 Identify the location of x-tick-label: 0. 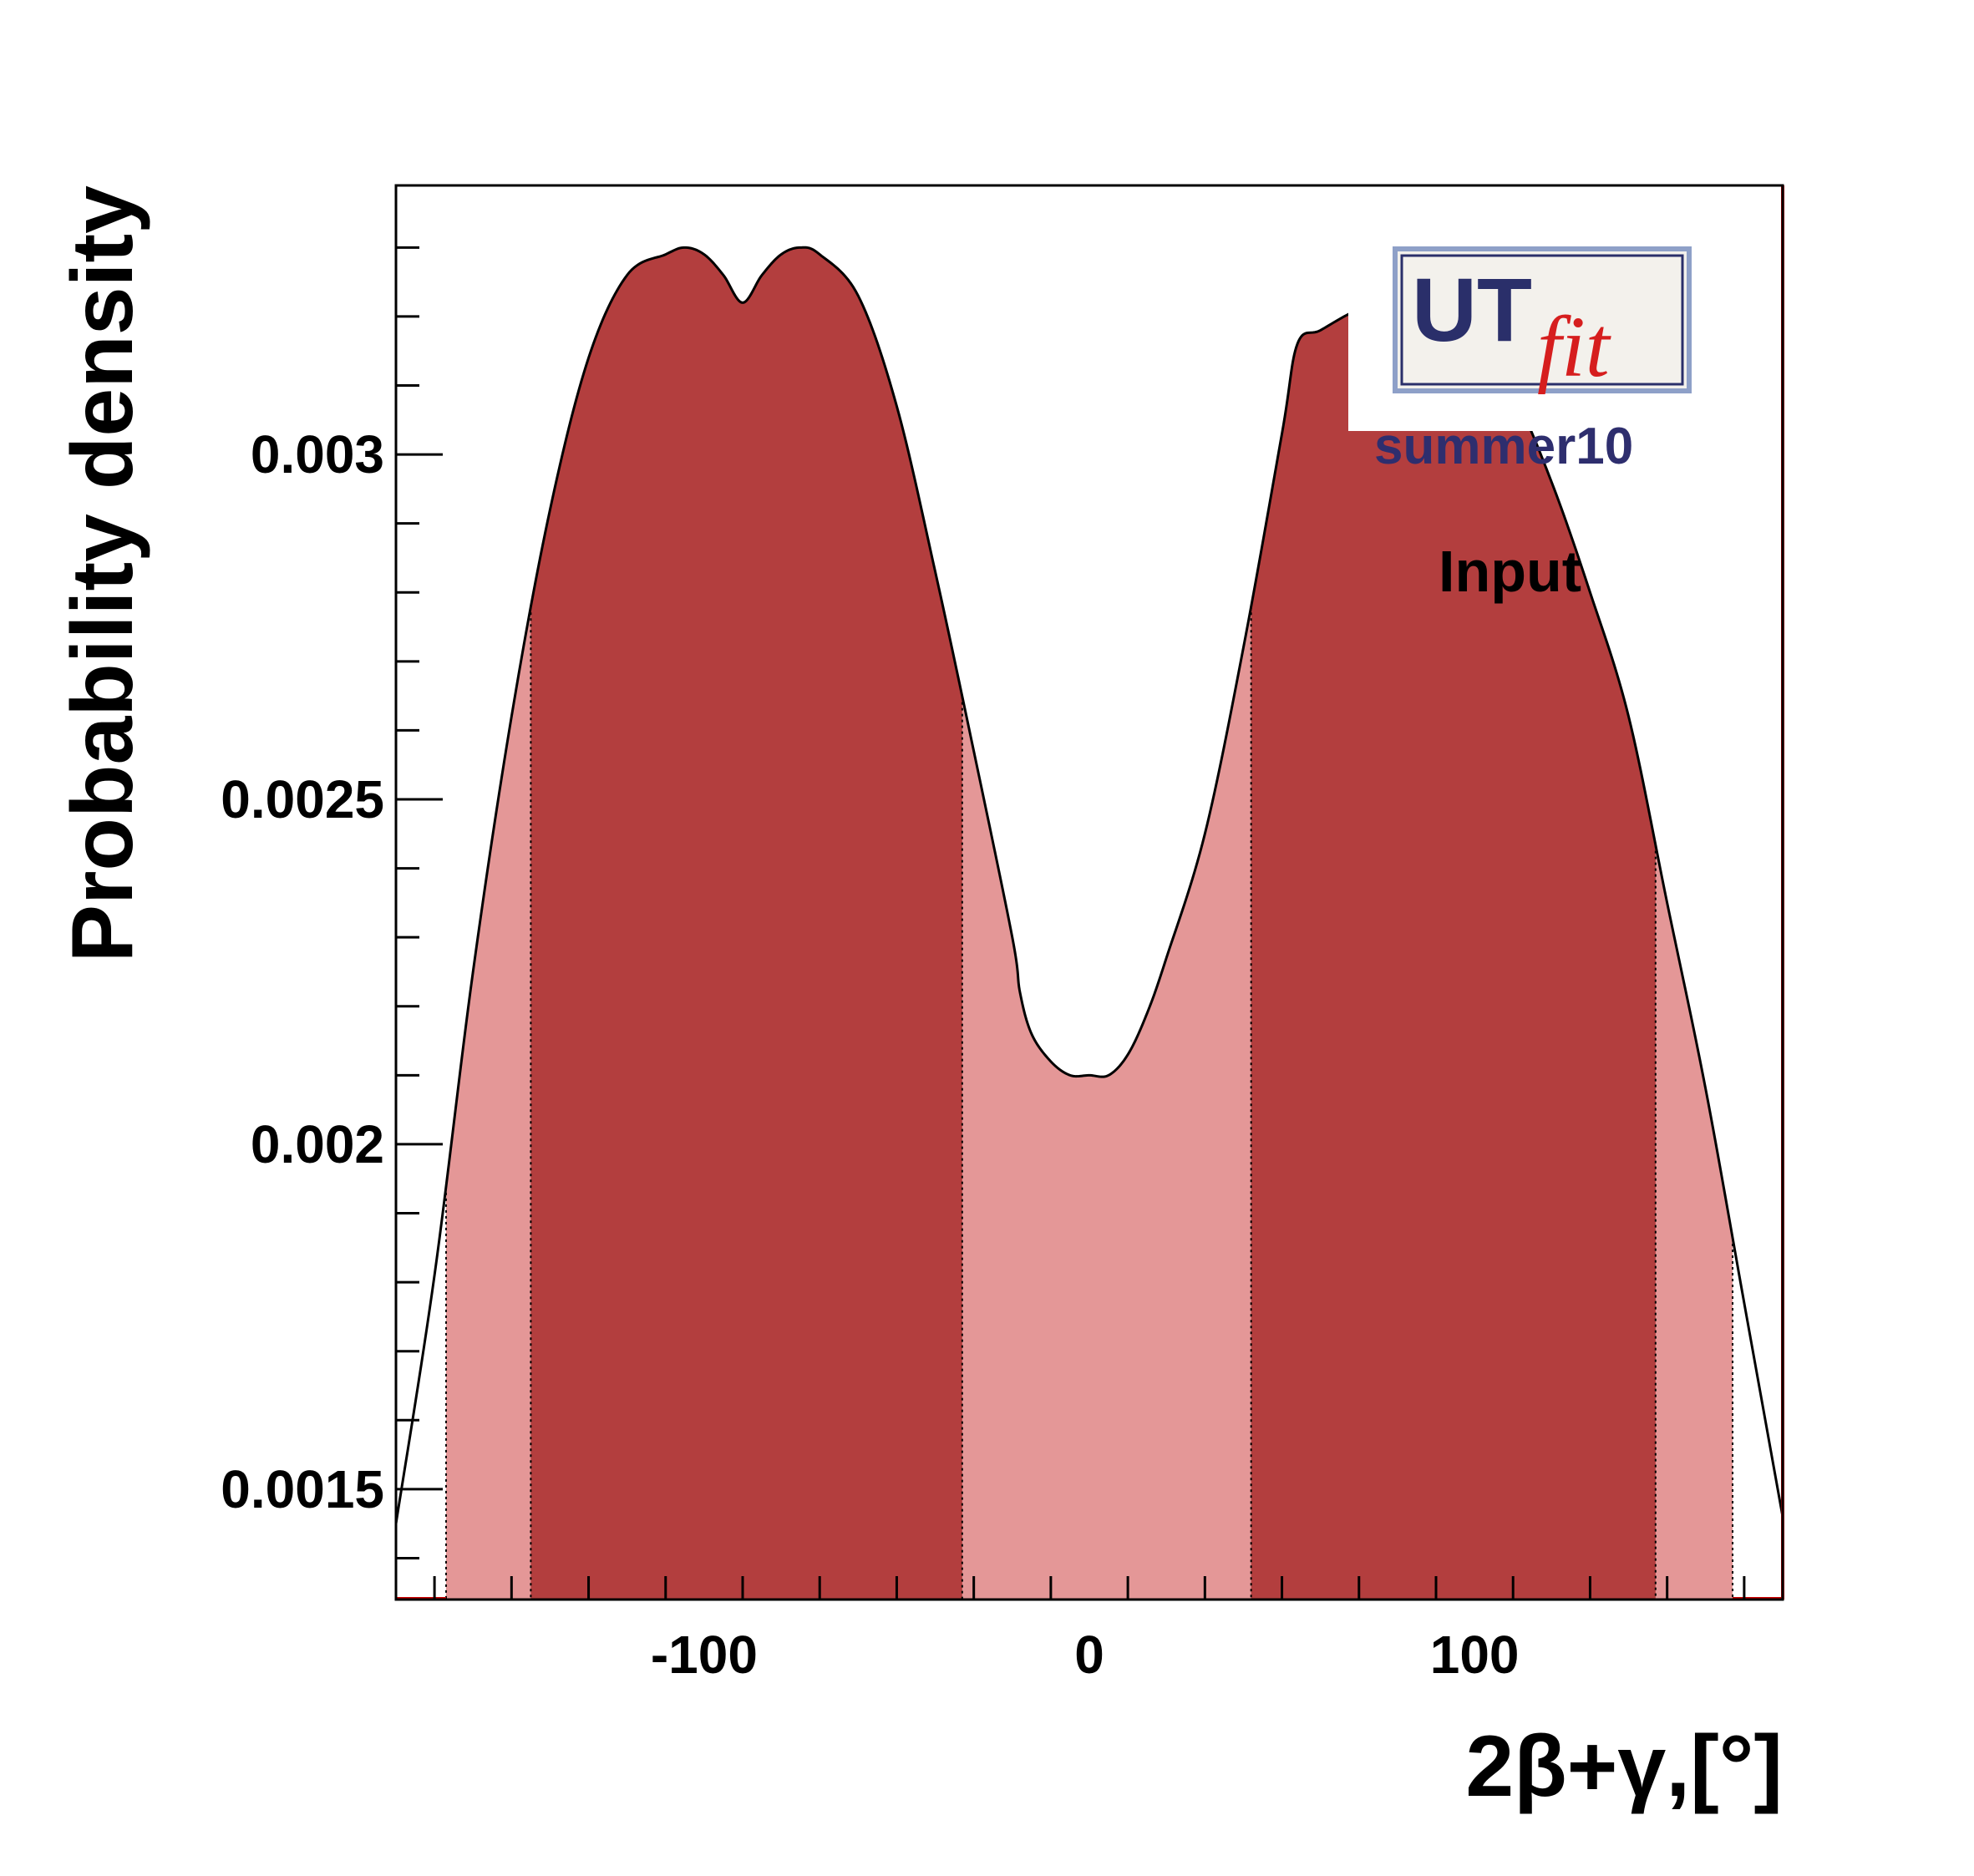
(1089, 1655).